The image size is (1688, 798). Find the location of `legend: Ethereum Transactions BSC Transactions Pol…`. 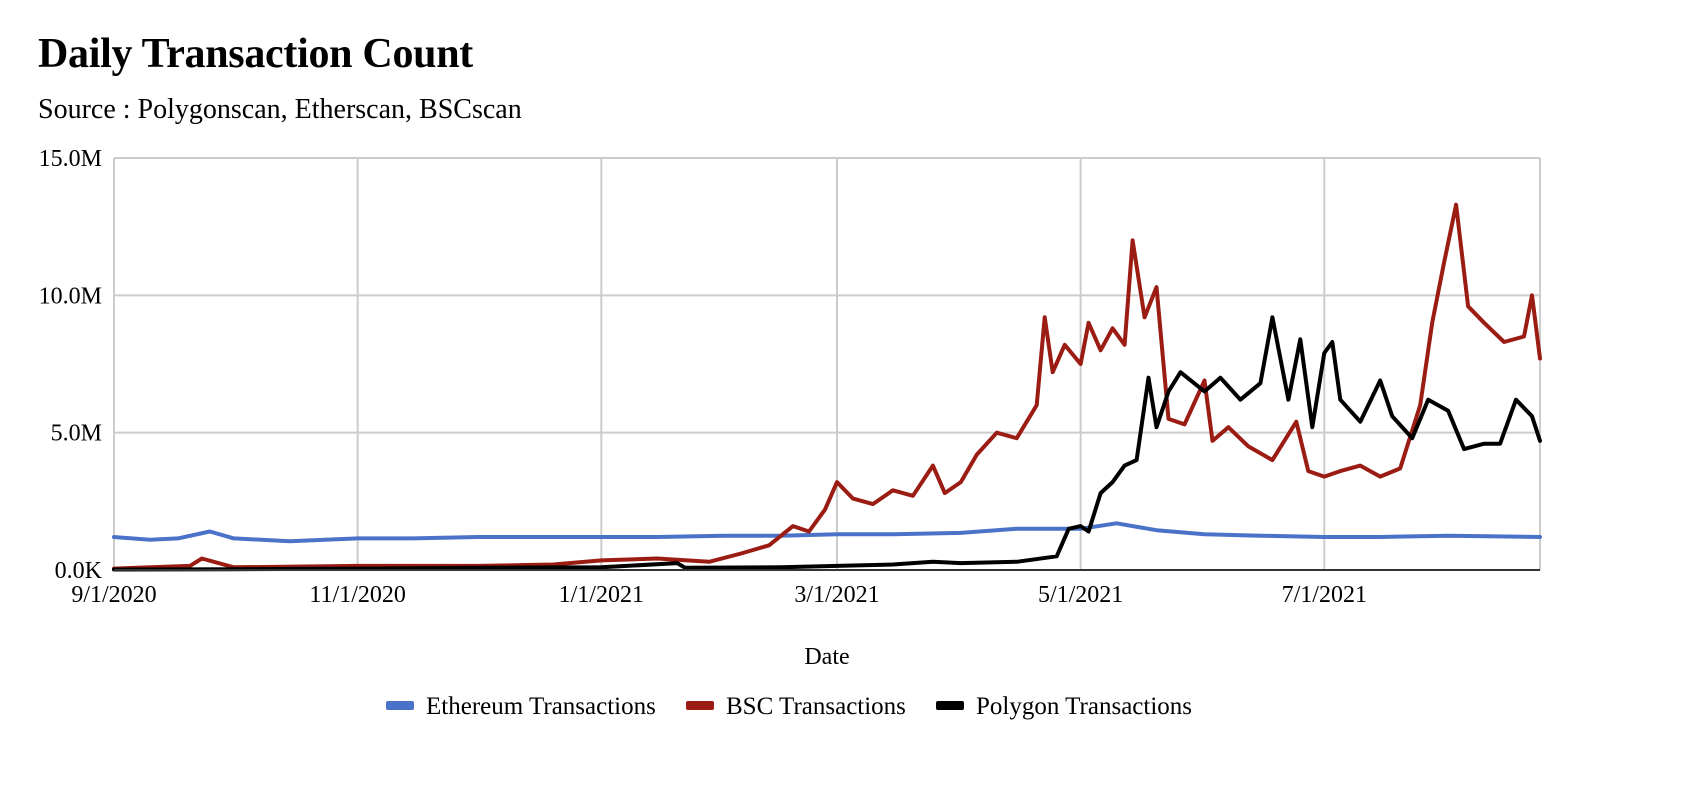

legend: Ethereum Transactions BSC Transactions Pol… is located at coordinates (789, 706).